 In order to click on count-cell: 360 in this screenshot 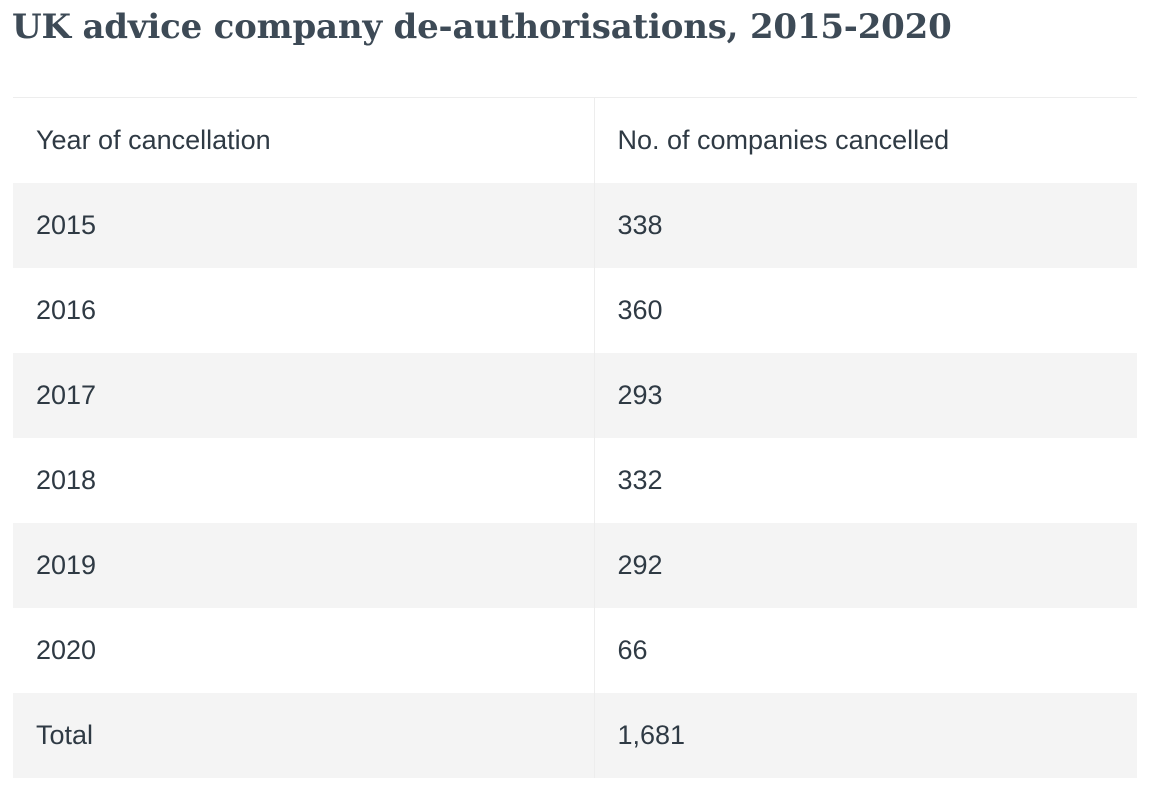, I will do `click(640, 309)`.